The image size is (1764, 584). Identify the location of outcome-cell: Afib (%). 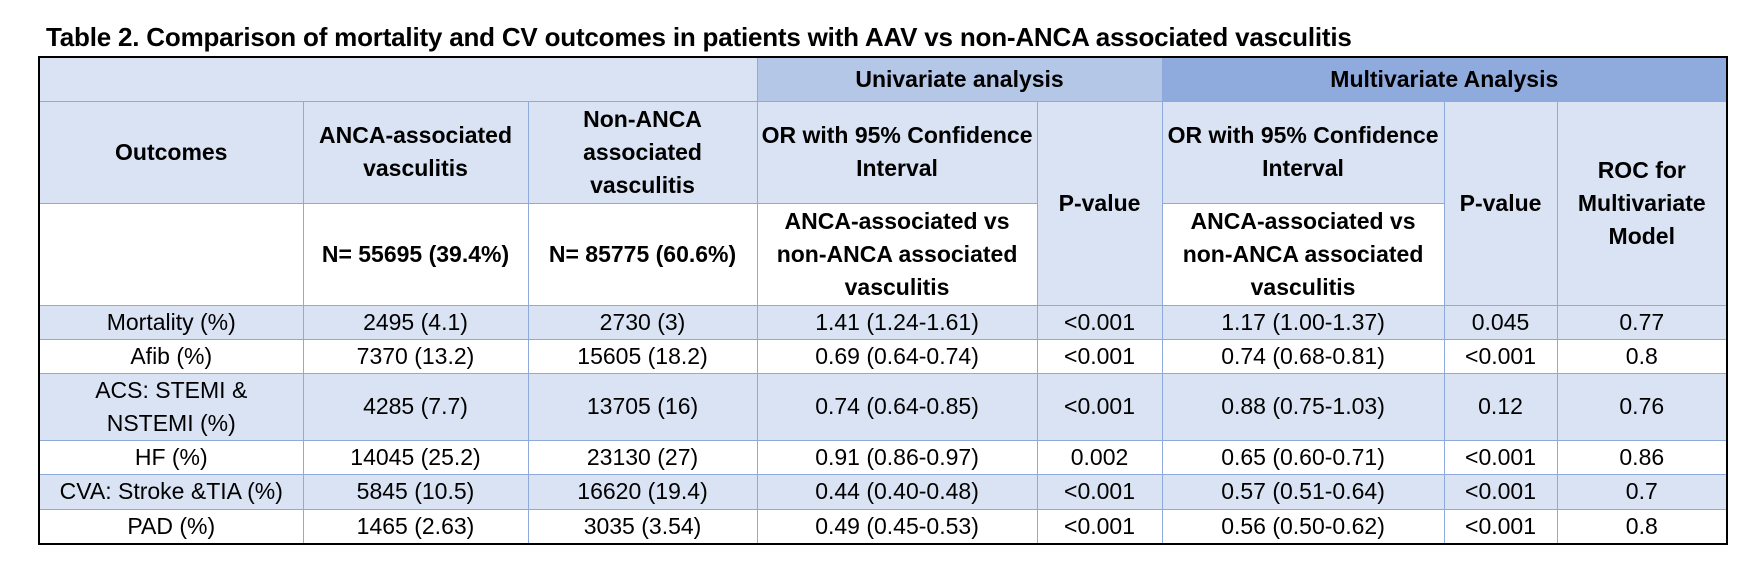
(171, 356).